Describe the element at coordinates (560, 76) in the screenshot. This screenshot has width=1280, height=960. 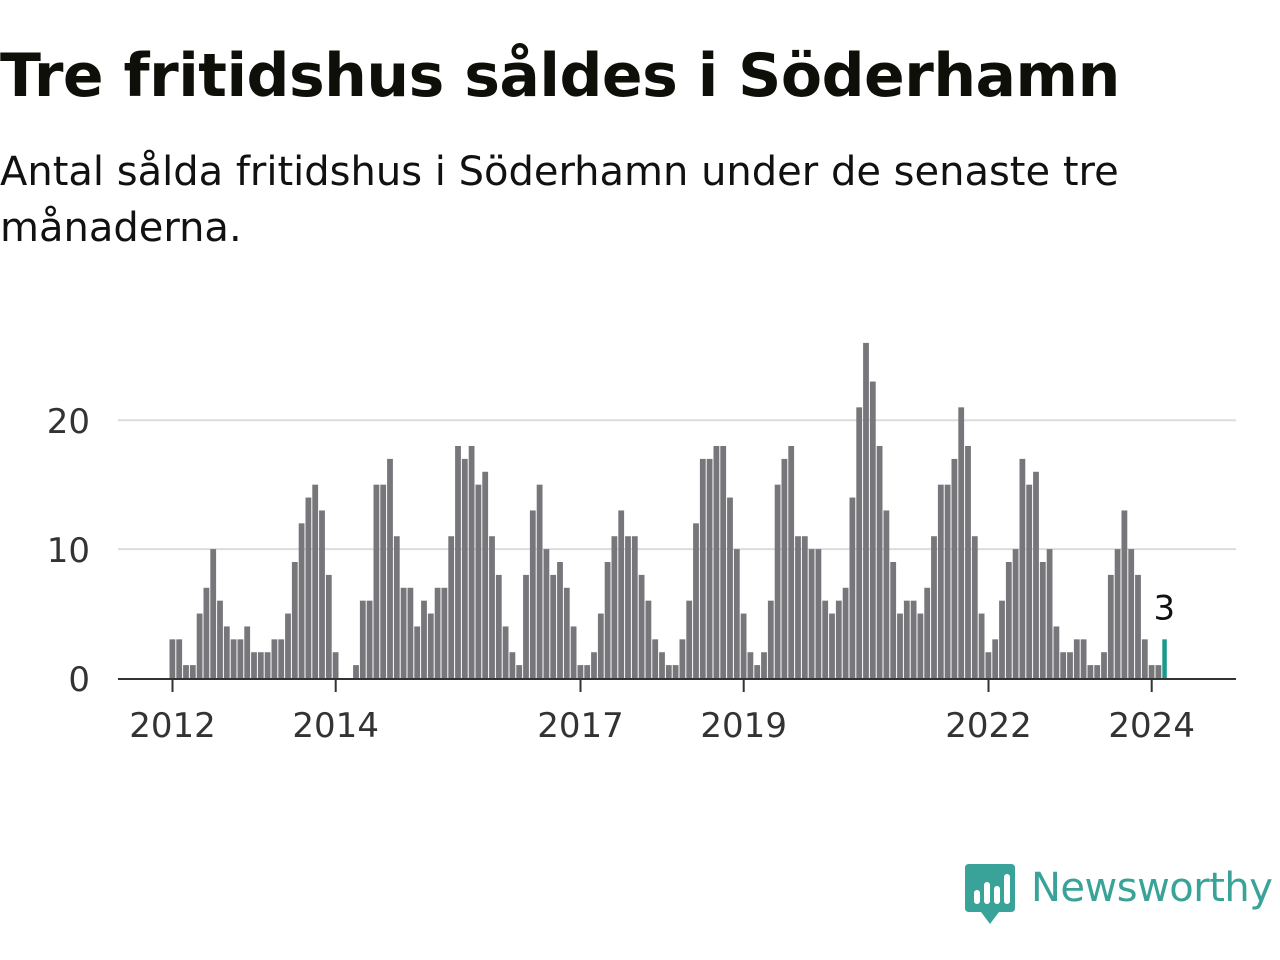
I see `chart-title: Tre fritidshus såldes i Söderhamn` at that location.